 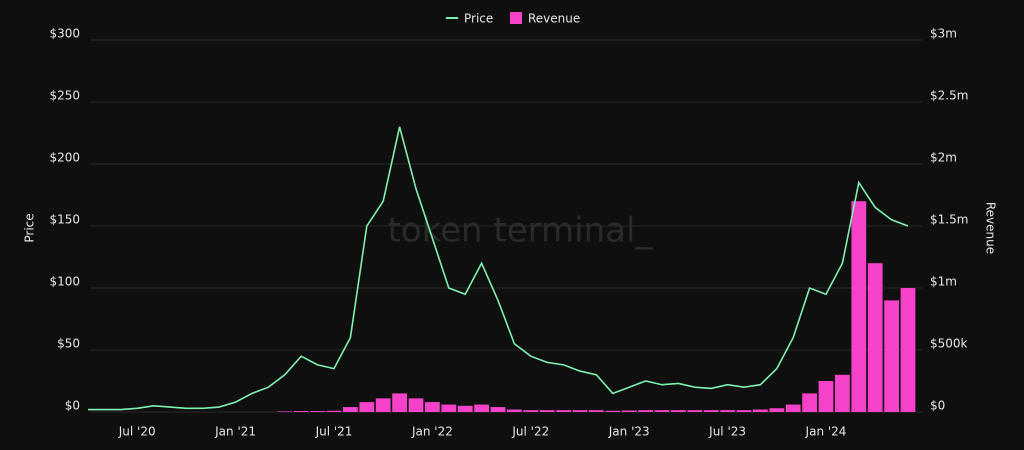 What do you see at coordinates (521, 231) in the screenshot?
I see `watermark: token terminal_` at bounding box center [521, 231].